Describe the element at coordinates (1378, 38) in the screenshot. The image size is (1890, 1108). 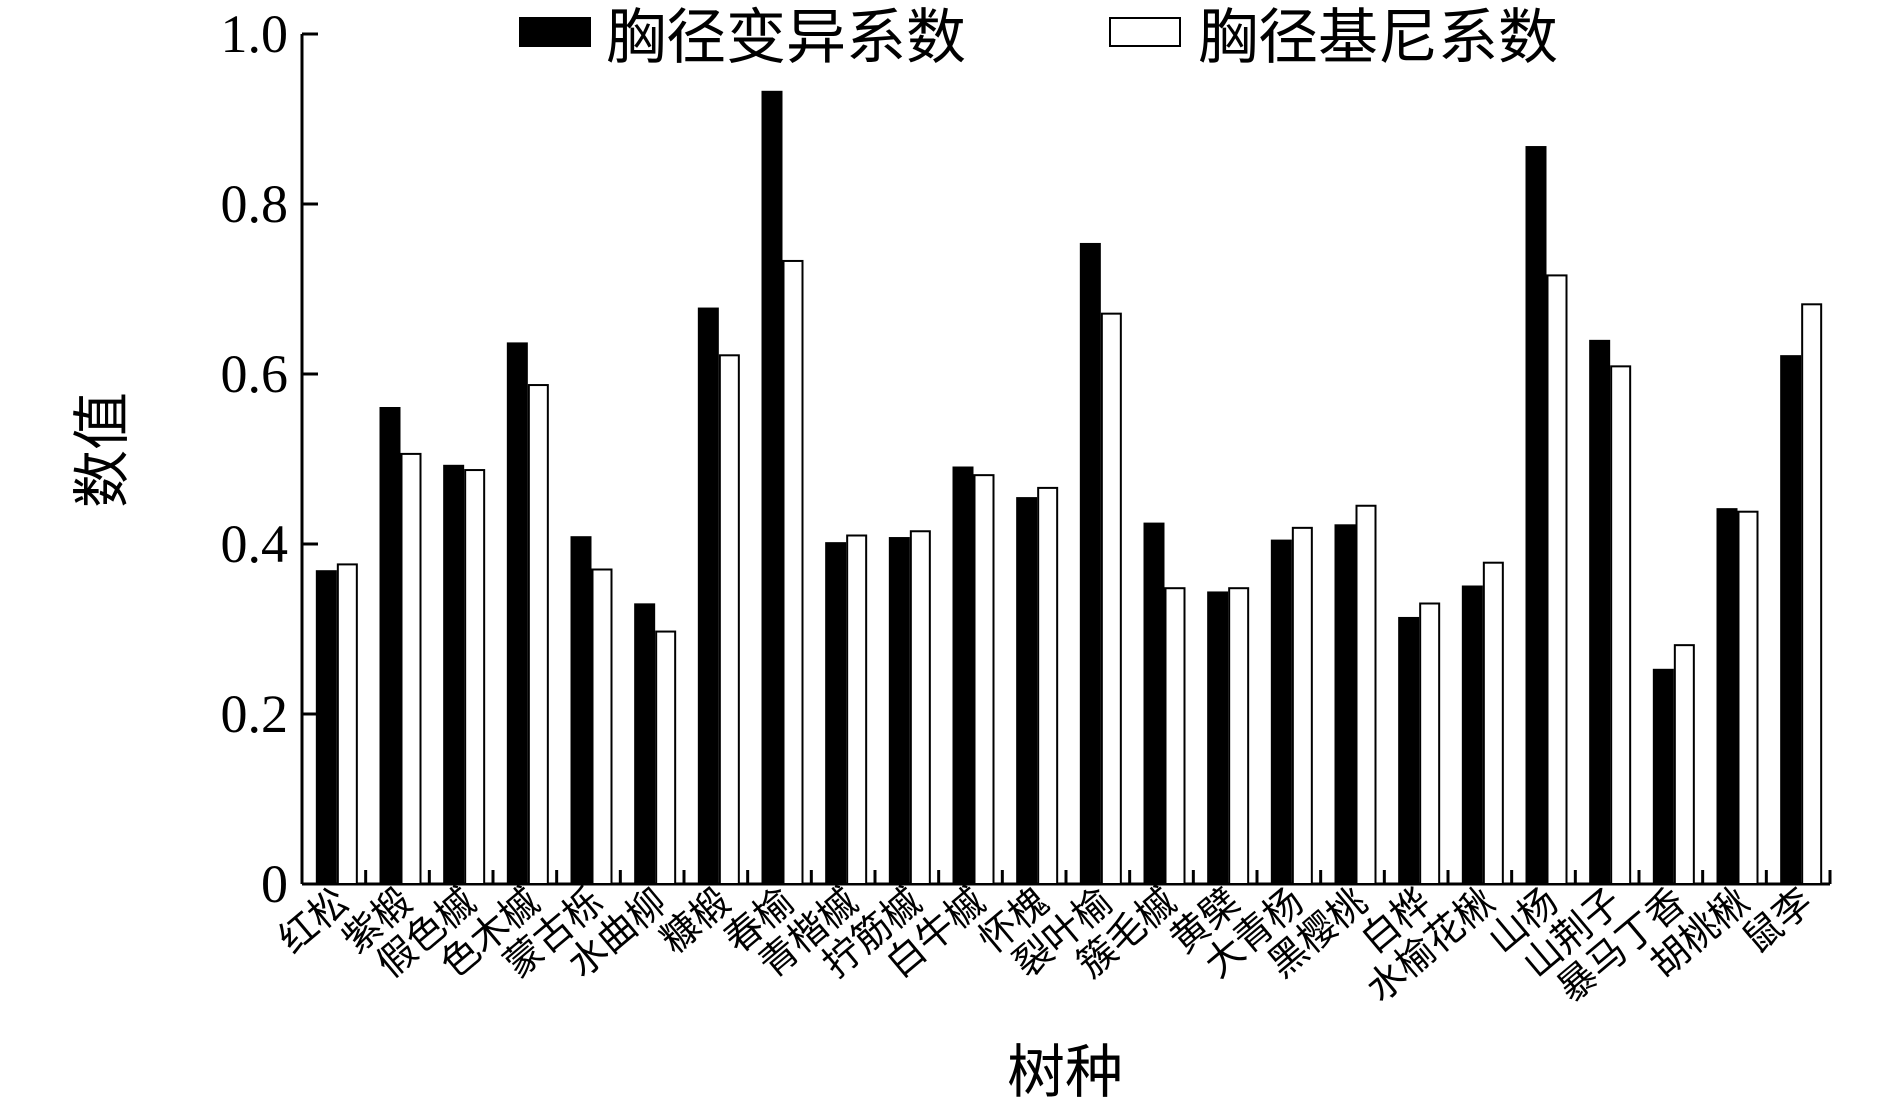
I see `legend-label-gini: 胸径基尼系数` at that location.